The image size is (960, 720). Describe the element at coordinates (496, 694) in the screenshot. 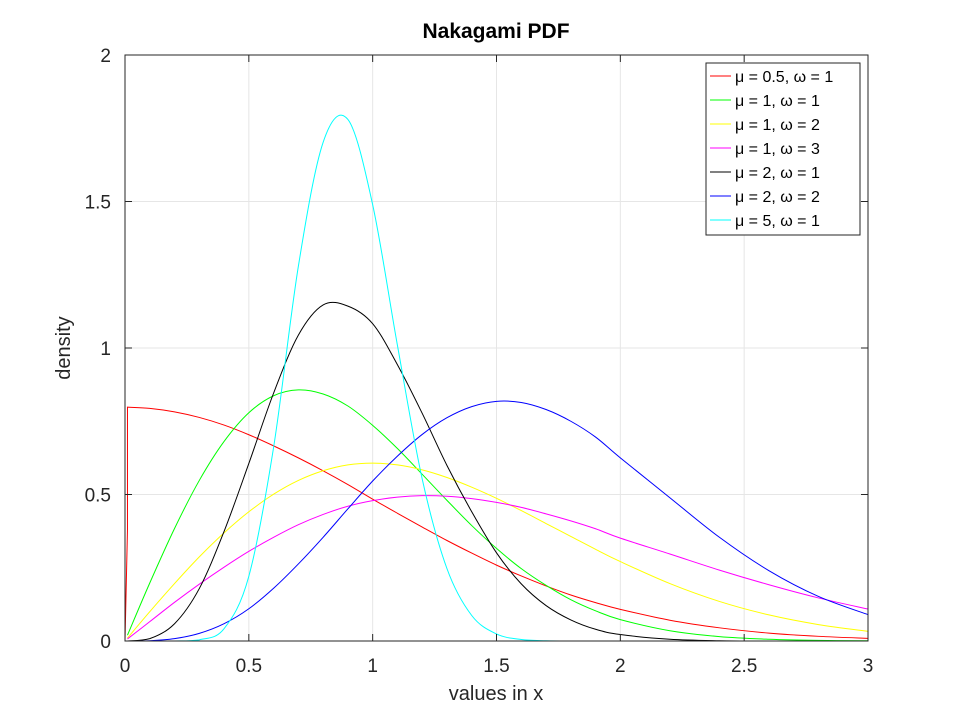

I see `x-axis-label: values in x` at that location.